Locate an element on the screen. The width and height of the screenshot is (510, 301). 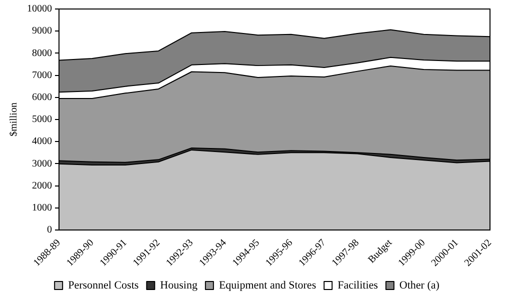
y-tick-label: 1000 is located at coordinates (42, 208).